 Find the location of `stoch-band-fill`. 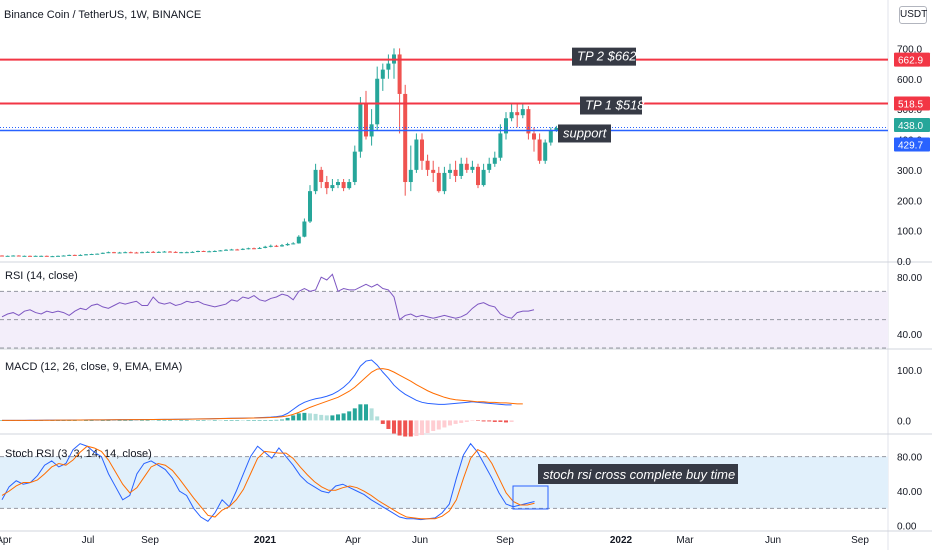

stoch-band-fill is located at coordinates (444, 482).